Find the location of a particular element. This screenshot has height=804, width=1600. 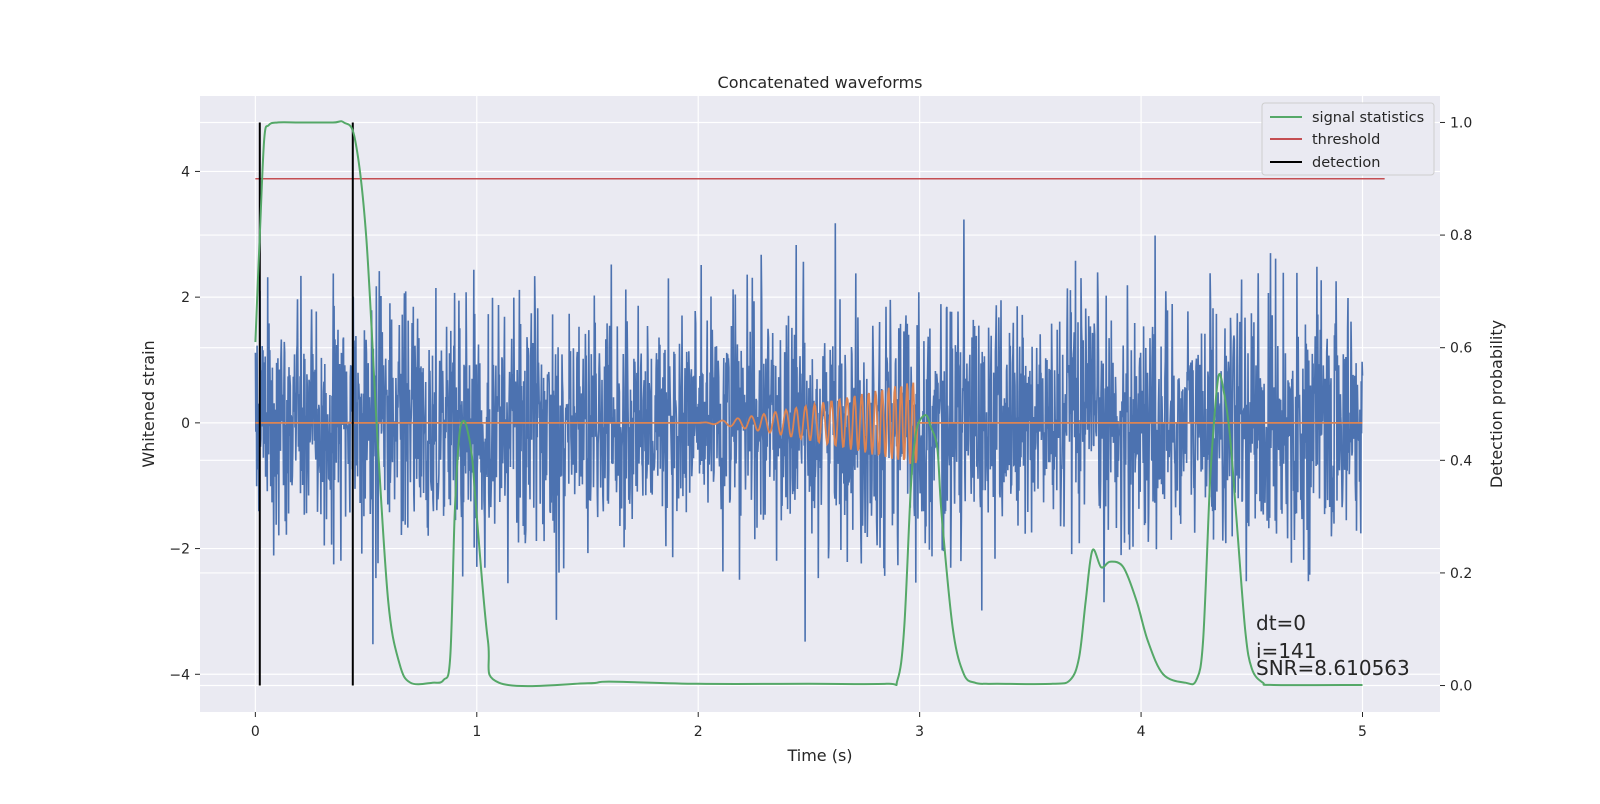

x-tick-label: 2 is located at coordinates (698, 732).